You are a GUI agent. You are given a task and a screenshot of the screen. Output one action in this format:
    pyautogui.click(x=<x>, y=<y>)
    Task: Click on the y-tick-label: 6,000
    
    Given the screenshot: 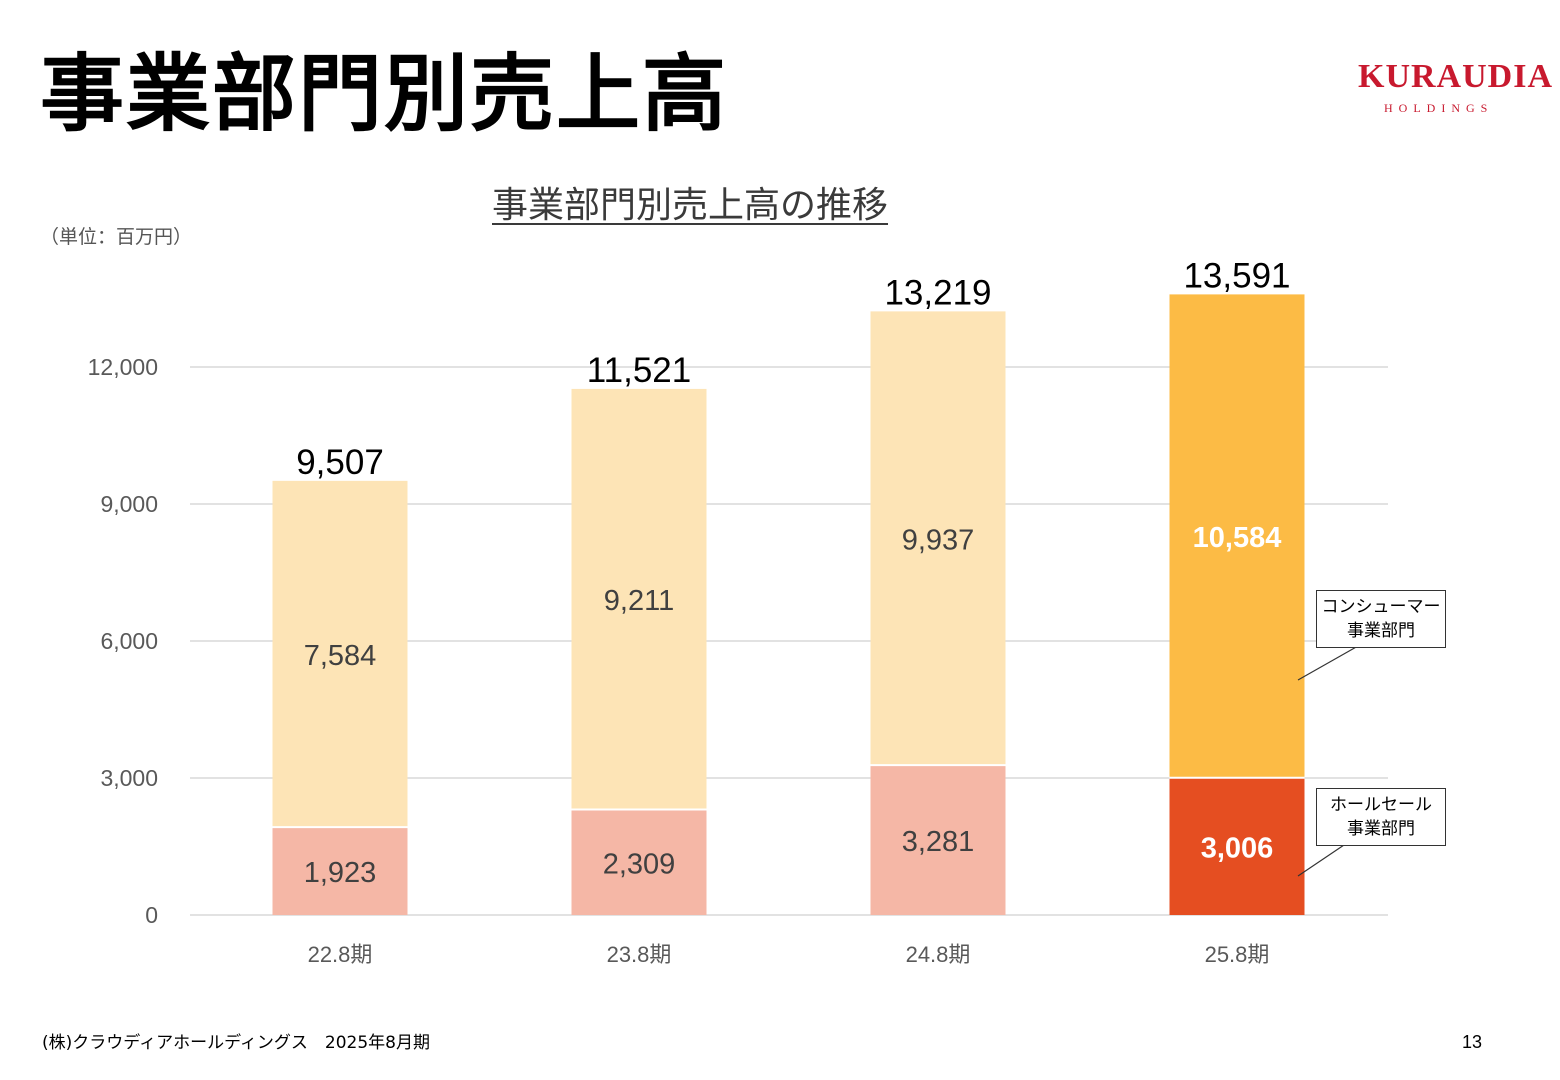 What is the action you would take?
    pyautogui.click(x=129, y=641)
    